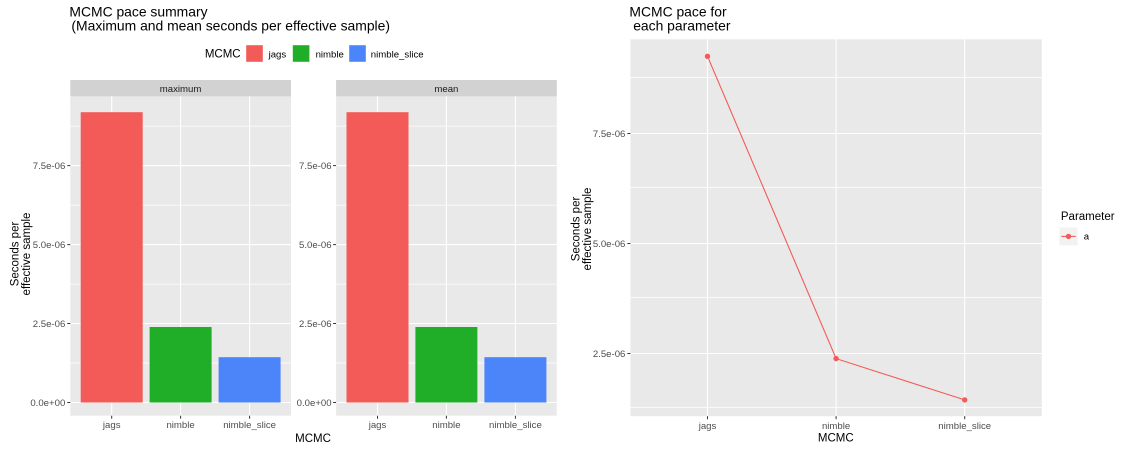 The width and height of the screenshot is (1125, 450). What do you see at coordinates (1088, 217) in the screenshot?
I see `svg-text: Parameter` at bounding box center [1088, 217].